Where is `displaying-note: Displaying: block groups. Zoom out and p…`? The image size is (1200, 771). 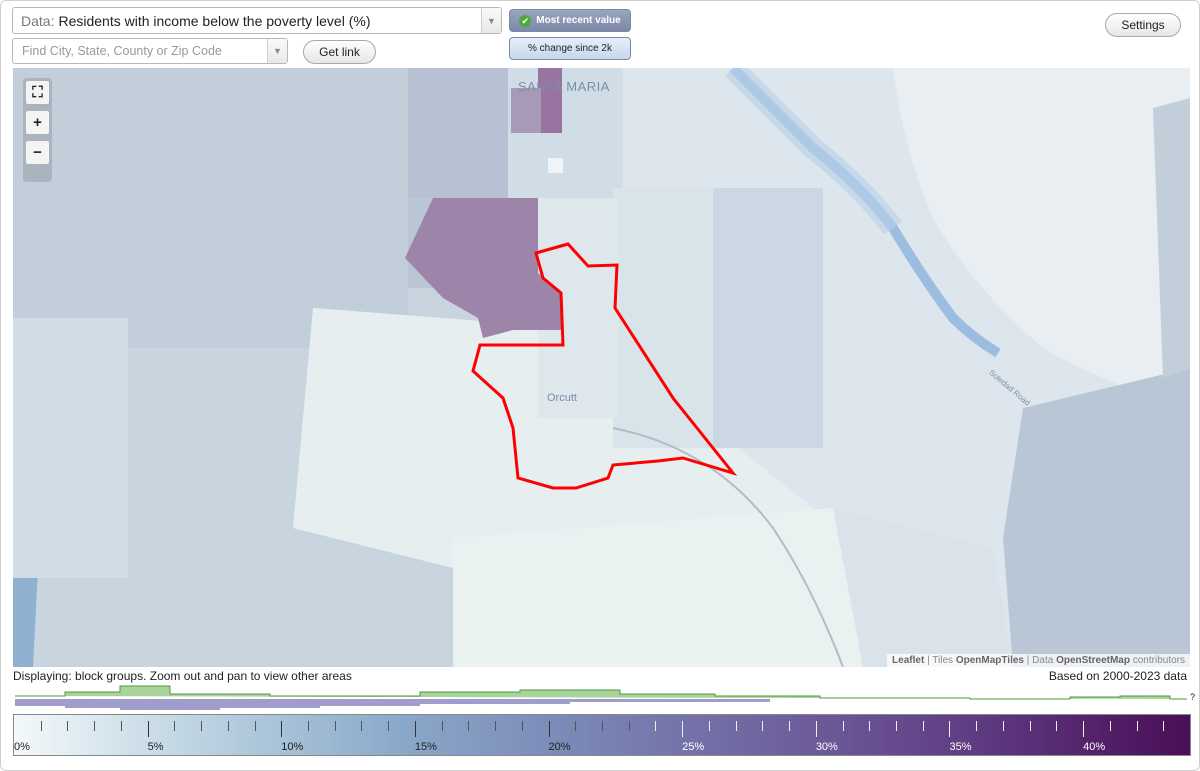 displaying-note: Displaying: block groups. Zoom out and p… is located at coordinates (182, 676).